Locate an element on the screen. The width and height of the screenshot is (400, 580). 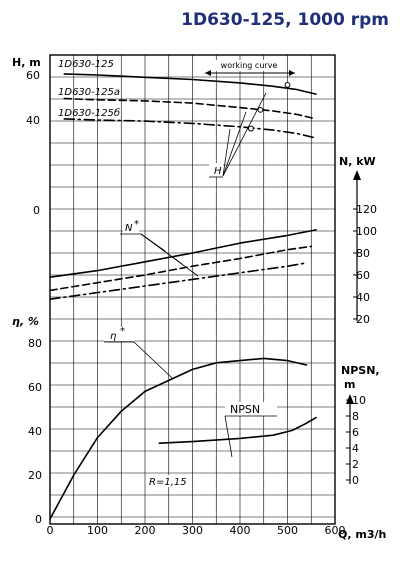
head-tick-label: 40 is located at coordinates (33, 120).